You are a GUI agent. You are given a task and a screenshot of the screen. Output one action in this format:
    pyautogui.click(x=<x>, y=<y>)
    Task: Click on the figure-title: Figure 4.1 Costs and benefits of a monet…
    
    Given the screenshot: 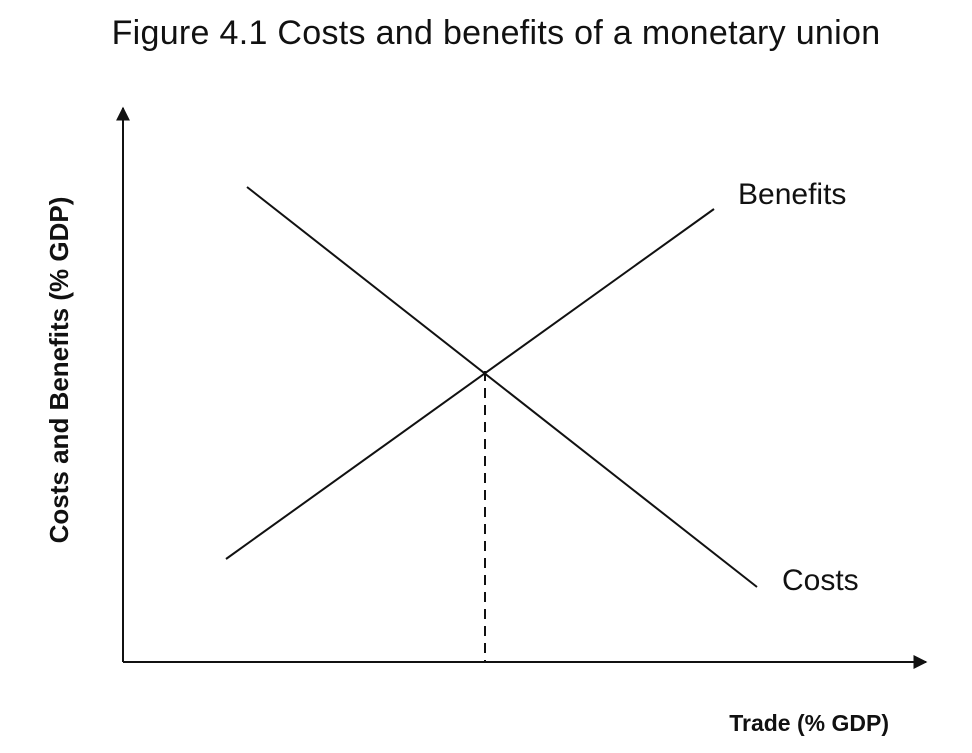 What is the action you would take?
    pyautogui.click(x=496, y=33)
    